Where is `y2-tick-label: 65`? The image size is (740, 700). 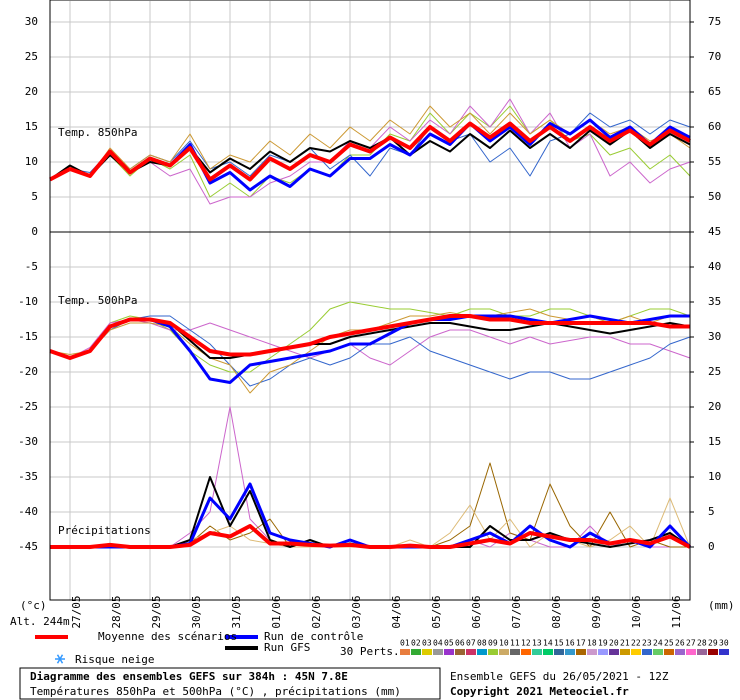
y2-tick-label: 65 is located at coordinates (714, 91).